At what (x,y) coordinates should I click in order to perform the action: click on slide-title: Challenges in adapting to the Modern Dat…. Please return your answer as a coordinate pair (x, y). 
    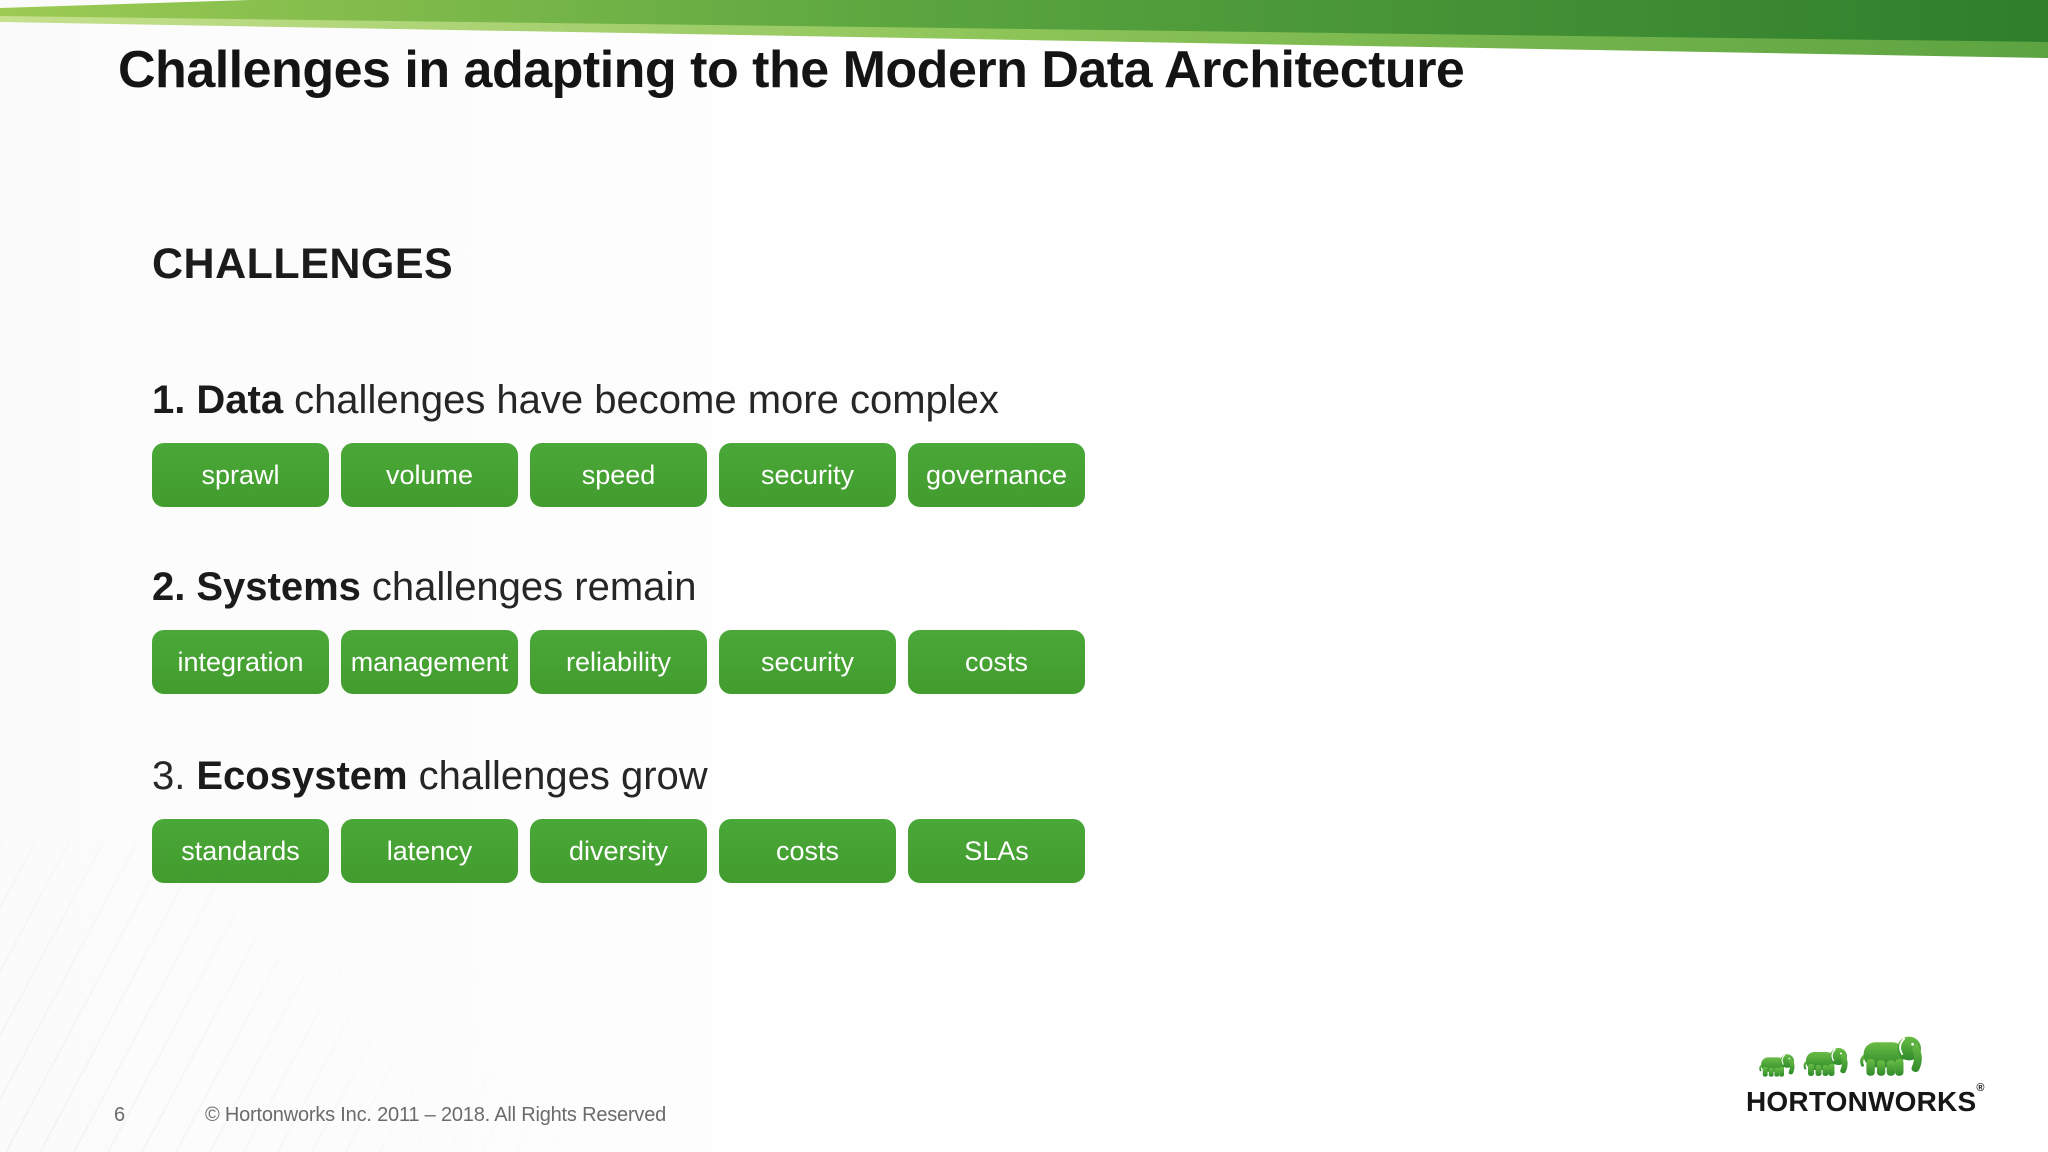
    Looking at the image, I should click on (791, 70).